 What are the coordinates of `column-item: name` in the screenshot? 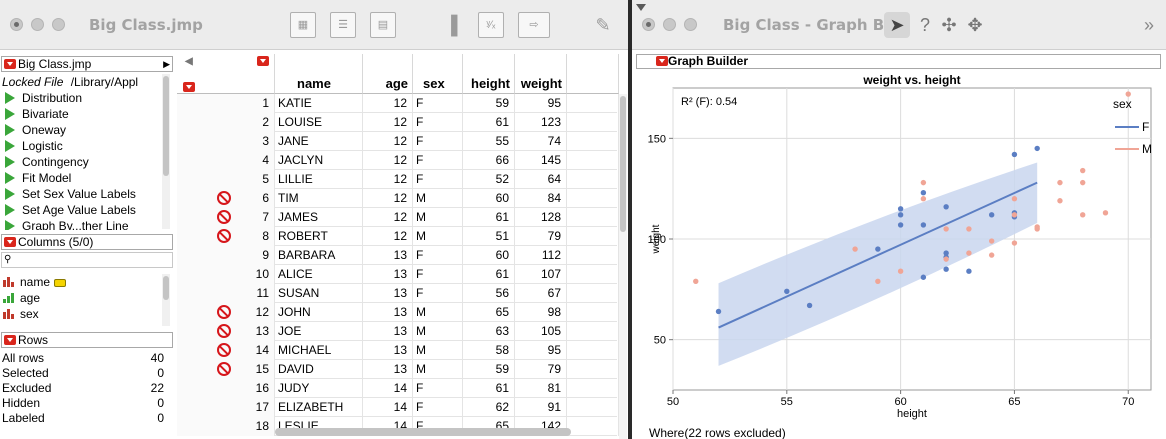 It's located at (34, 282).